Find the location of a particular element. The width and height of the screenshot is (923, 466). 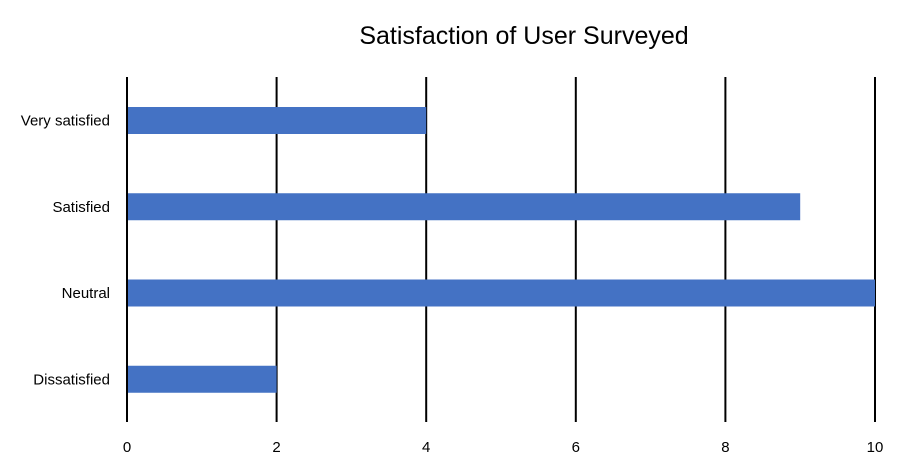

bar-satisfied is located at coordinates (464, 207).